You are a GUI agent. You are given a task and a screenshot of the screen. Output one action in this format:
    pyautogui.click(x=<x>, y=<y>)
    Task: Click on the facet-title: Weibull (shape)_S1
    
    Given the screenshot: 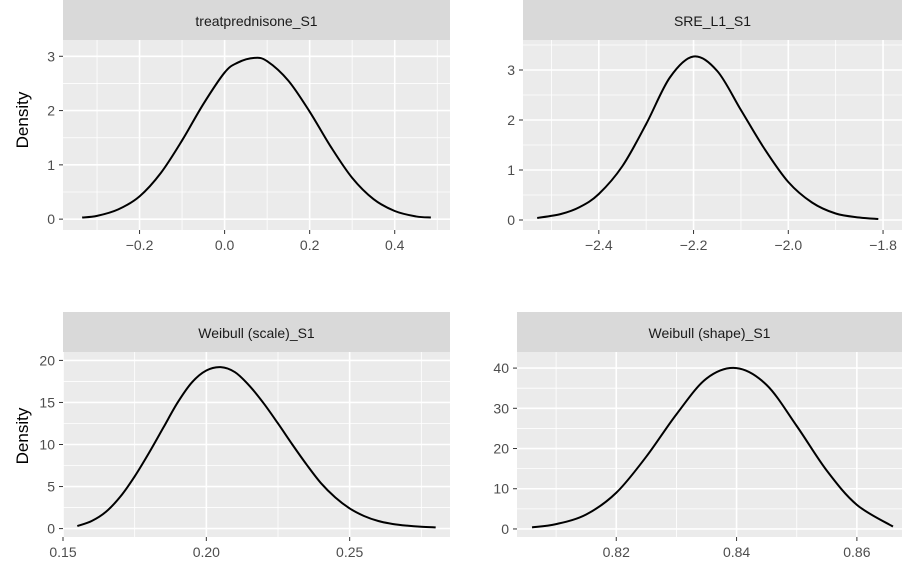 What is the action you would take?
    pyautogui.click(x=710, y=333)
    